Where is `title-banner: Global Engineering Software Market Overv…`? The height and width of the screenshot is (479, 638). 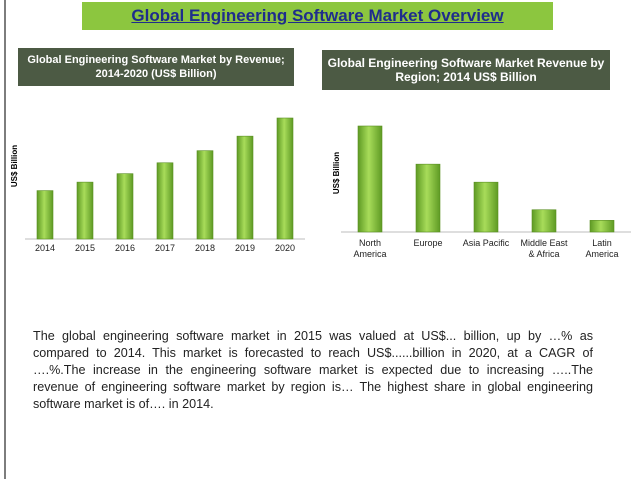
title-banner: Global Engineering Software Market Overv… is located at coordinates (317, 16).